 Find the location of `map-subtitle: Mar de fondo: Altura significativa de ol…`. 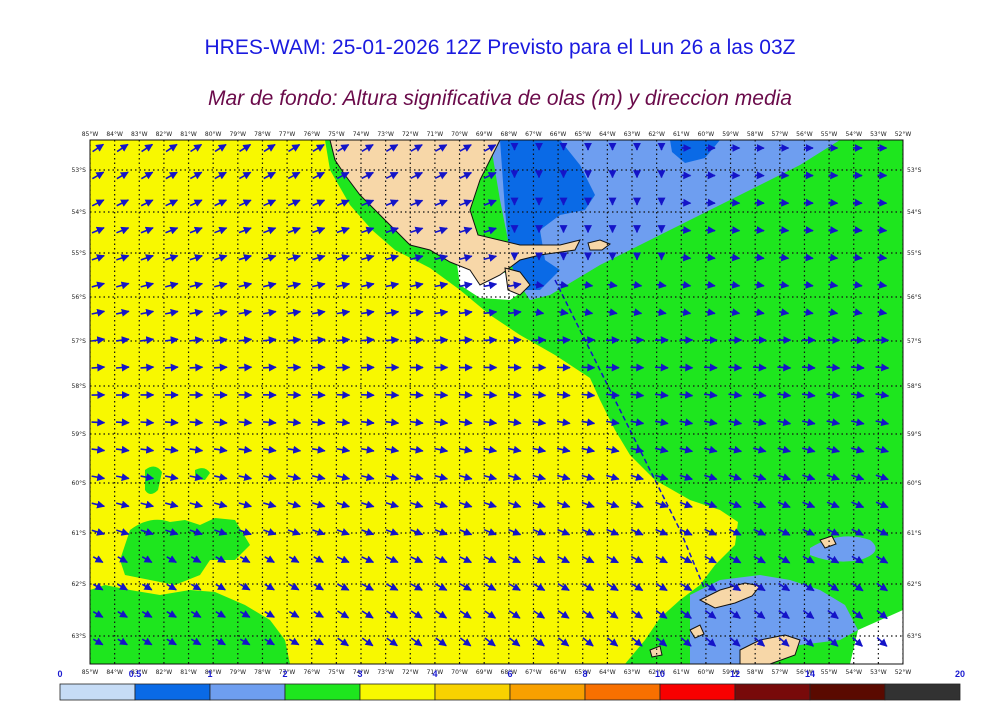

map-subtitle: Mar de fondo: Altura significativa de ol… is located at coordinates (500, 98).